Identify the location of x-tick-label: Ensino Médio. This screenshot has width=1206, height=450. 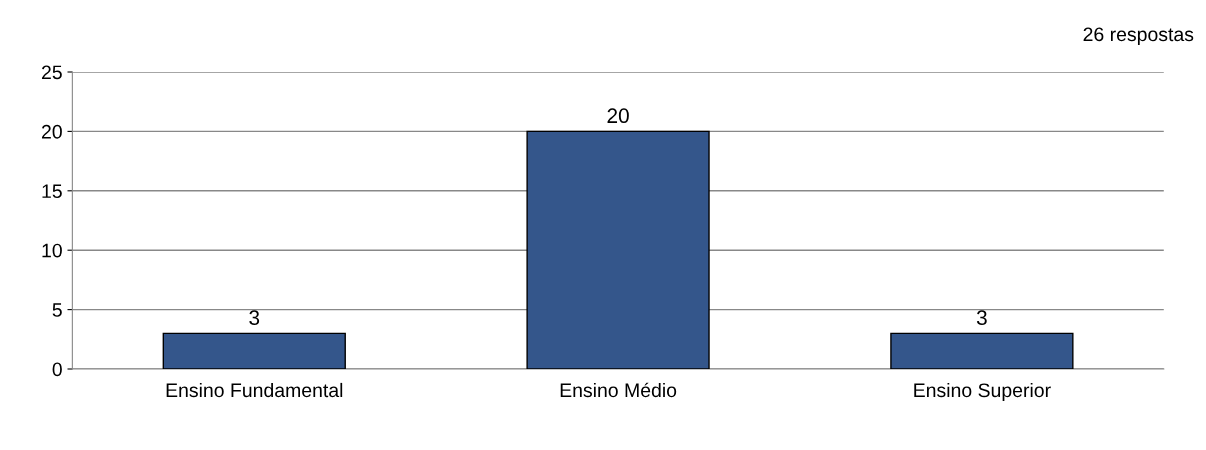
(618, 390).